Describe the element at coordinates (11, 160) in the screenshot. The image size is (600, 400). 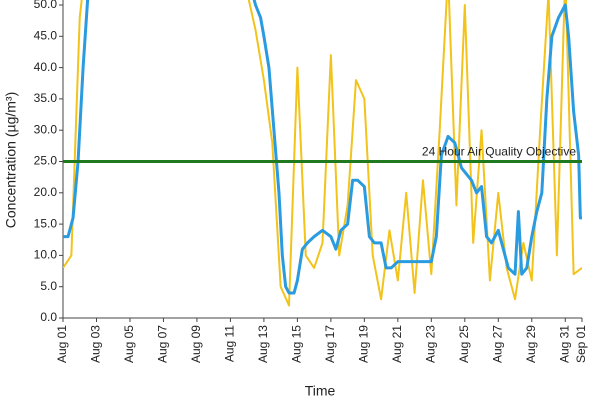
I see `y-axis-title: Concentration (µg/m³)` at that location.